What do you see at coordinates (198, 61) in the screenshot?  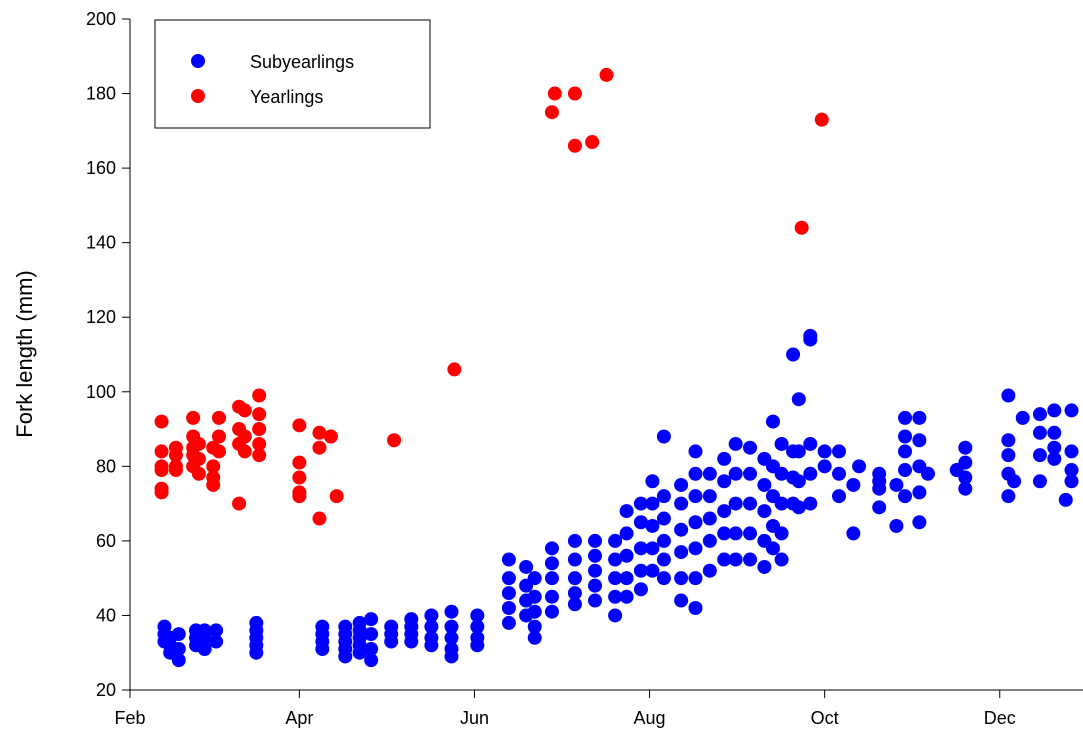 I see `legend-marker` at bounding box center [198, 61].